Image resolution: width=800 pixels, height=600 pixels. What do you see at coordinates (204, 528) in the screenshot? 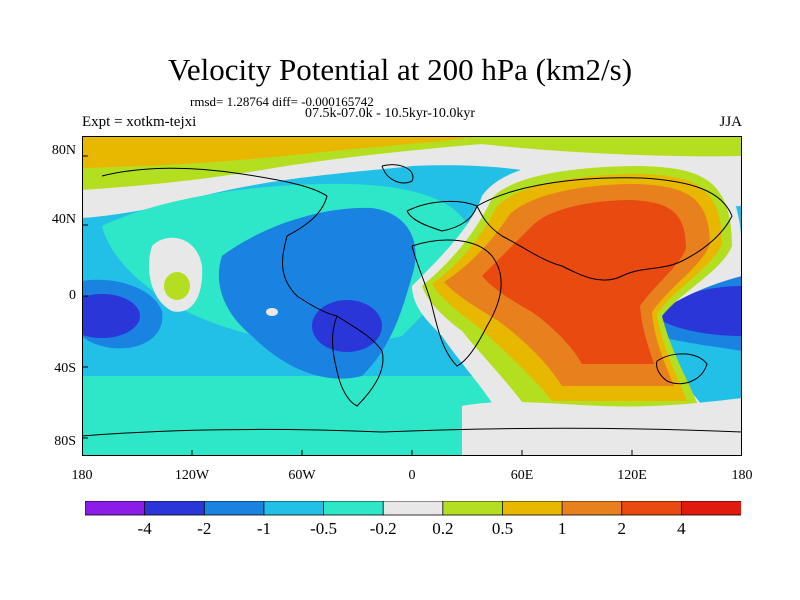
I see `colorbar-label: -2` at bounding box center [204, 528].